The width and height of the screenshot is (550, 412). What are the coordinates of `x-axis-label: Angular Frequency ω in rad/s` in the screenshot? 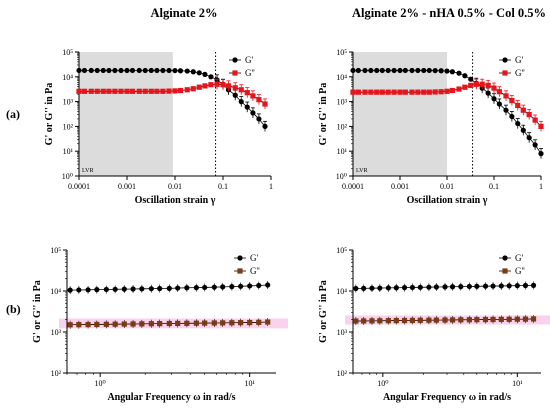 It's located at (171, 397).